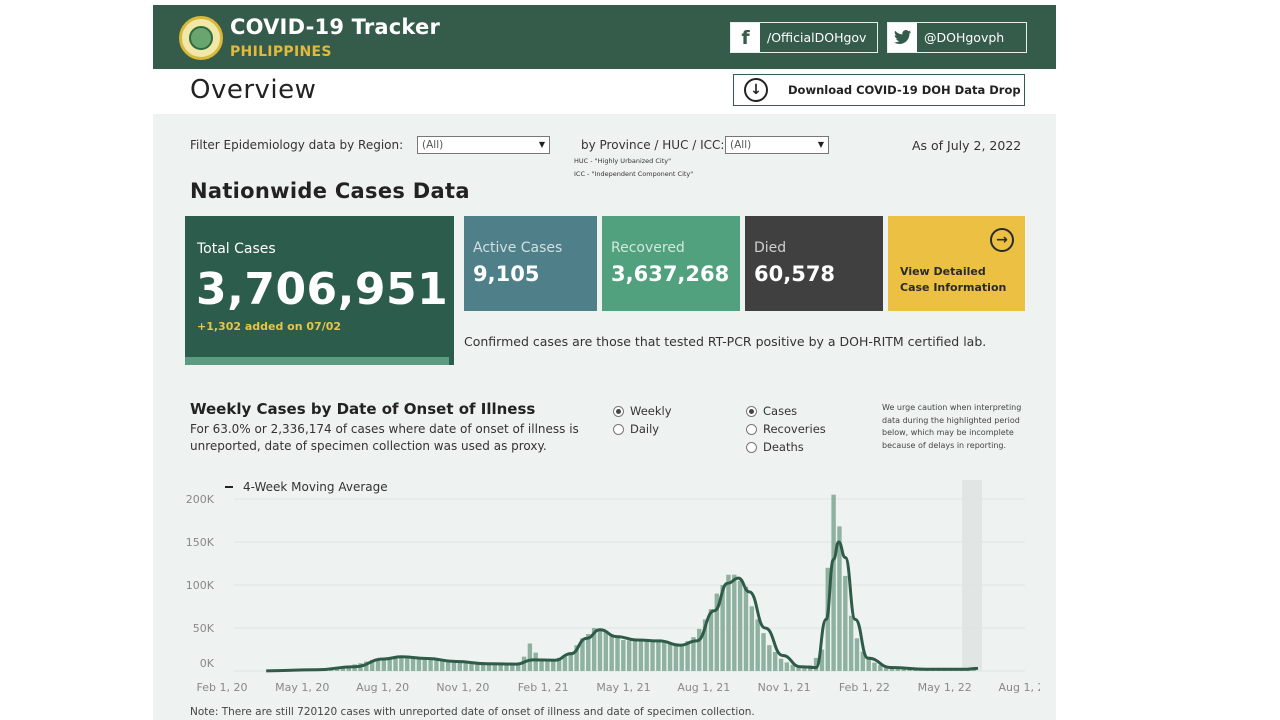 Image resolution: width=1280 pixels, height=720 pixels. I want to click on province-filter-label: by Province / HUC / ICC:, so click(653, 145).